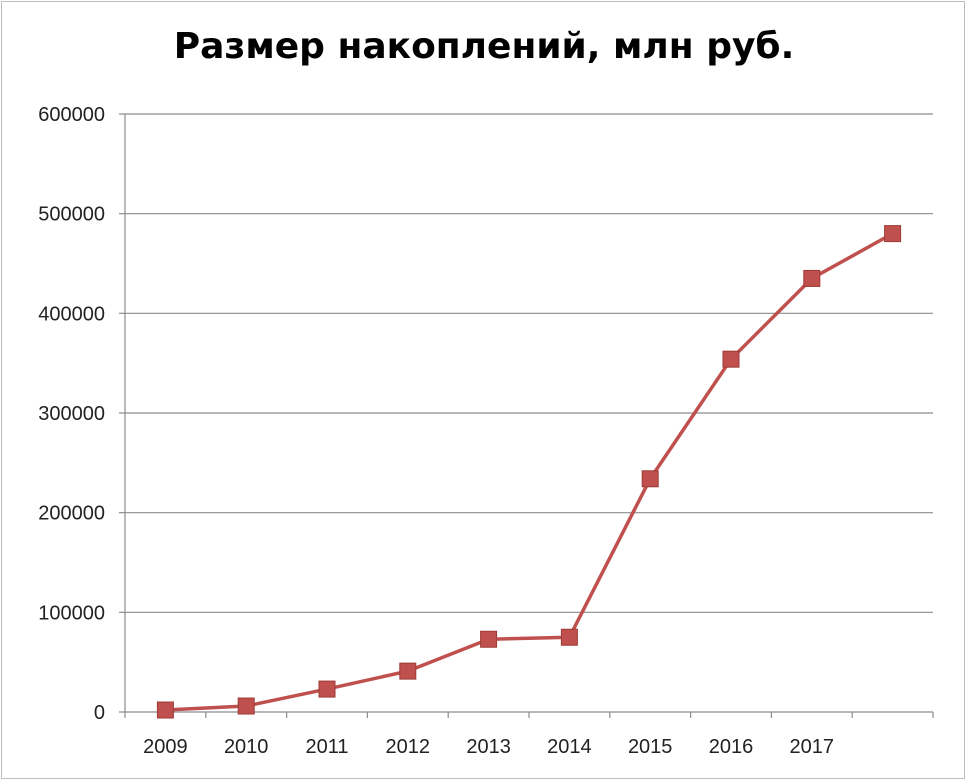 Image resolution: width=968 pixels, height=782 pixels. Describe the element at coordinates (71, 314) in the screenshot. I see `y-tick-label: 400000` at that location.